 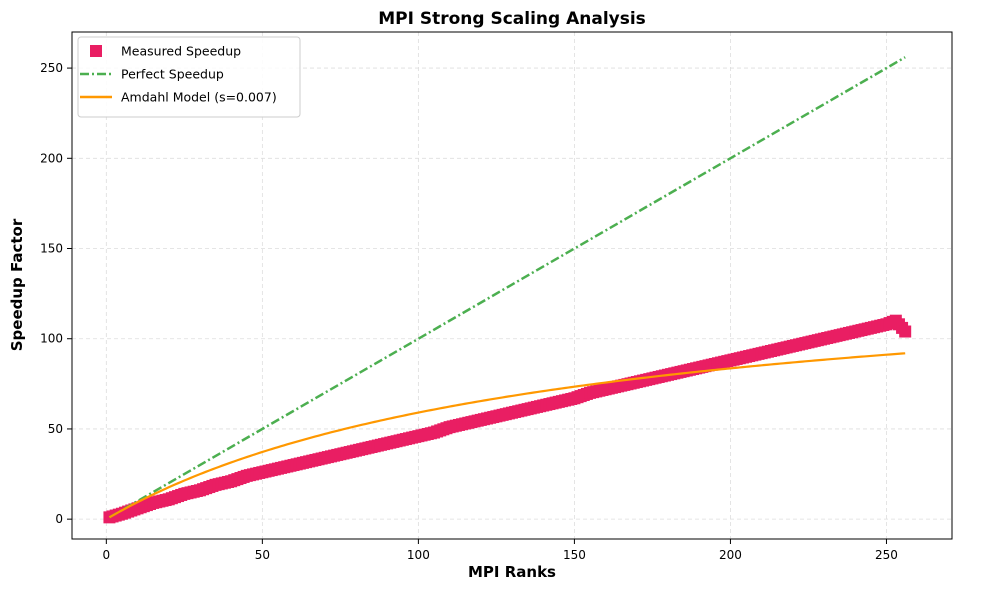 I want to click on y-tick-label: 100, so click(x=51, y=339).